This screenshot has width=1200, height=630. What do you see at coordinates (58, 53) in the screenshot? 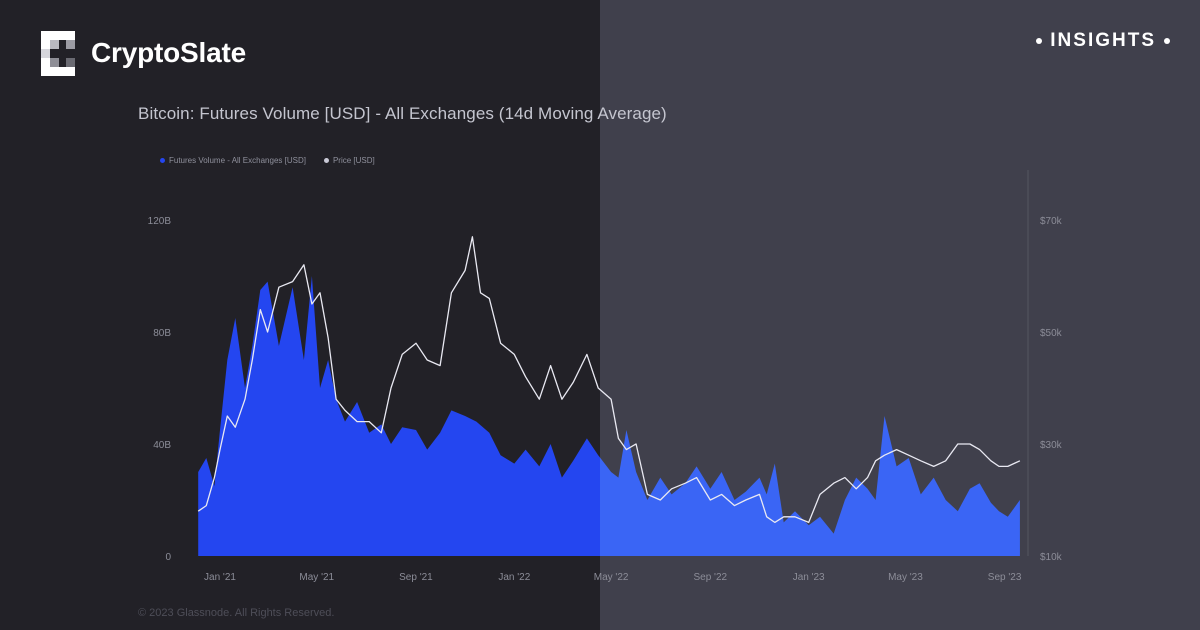
I see `cryptoslate-logo-icon` at bounding box center [58, 53].